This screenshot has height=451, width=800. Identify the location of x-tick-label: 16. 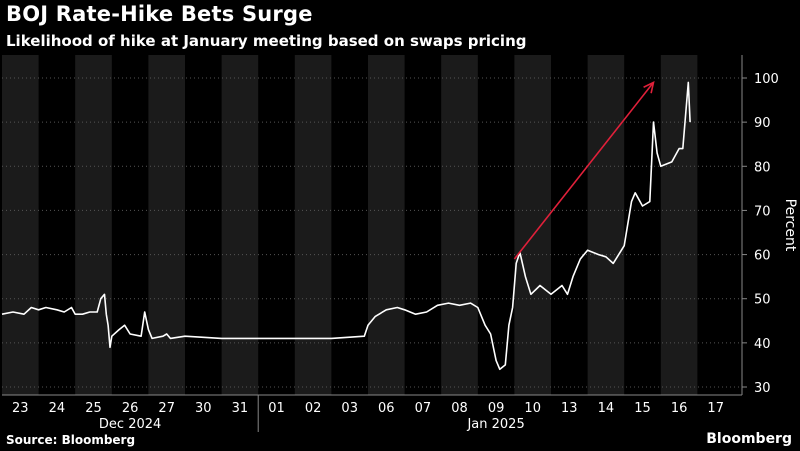
(679, 408).